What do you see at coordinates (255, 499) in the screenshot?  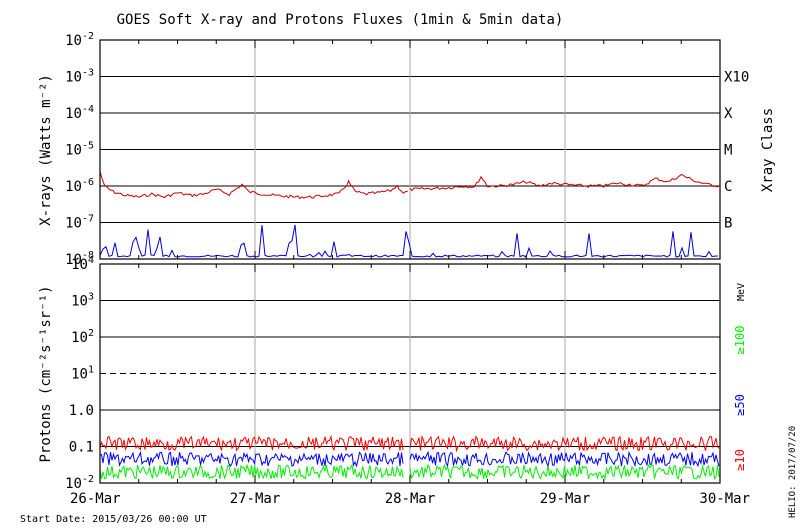 I see `x-tick-label: 27-Mar` at bounding box center [255, 499].